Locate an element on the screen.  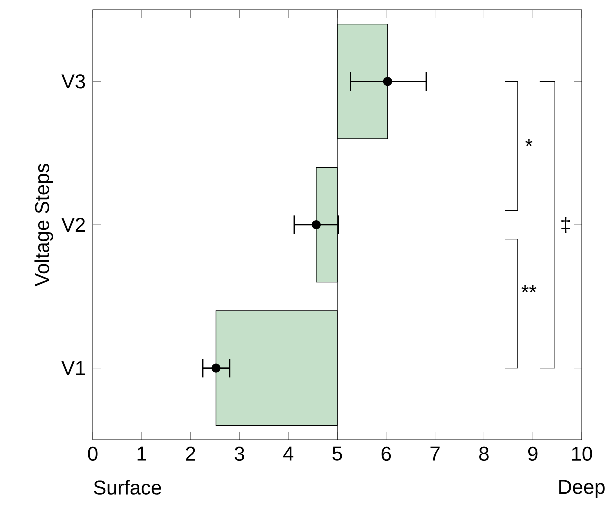
text: Deep is located at coordinates (582, 489).